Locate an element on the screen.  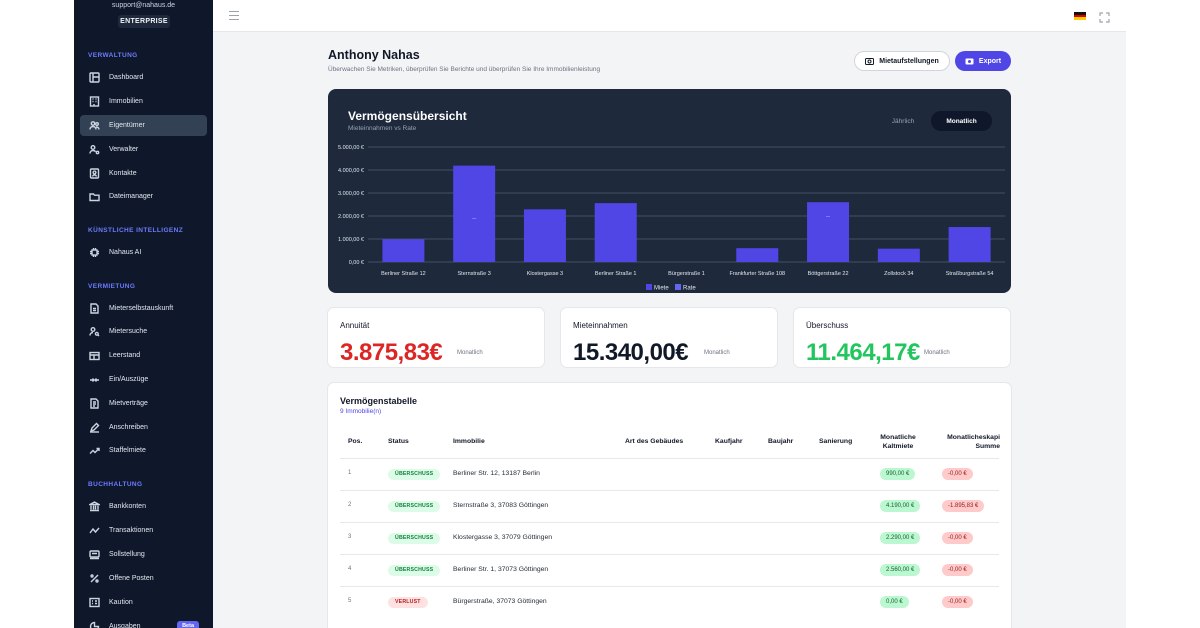
sidebar-item: Bankkonten is located at coordinates (143, 506).